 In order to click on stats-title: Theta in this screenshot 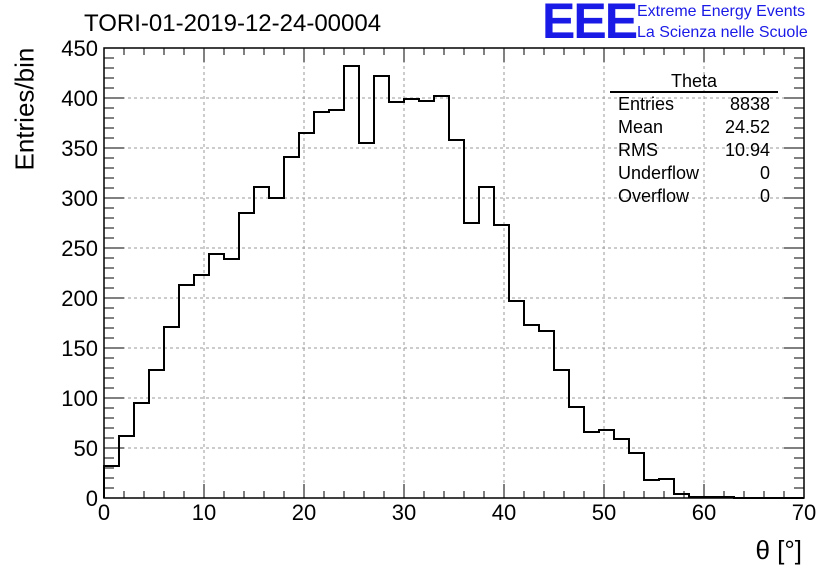, I will do `click(694, 82)`.